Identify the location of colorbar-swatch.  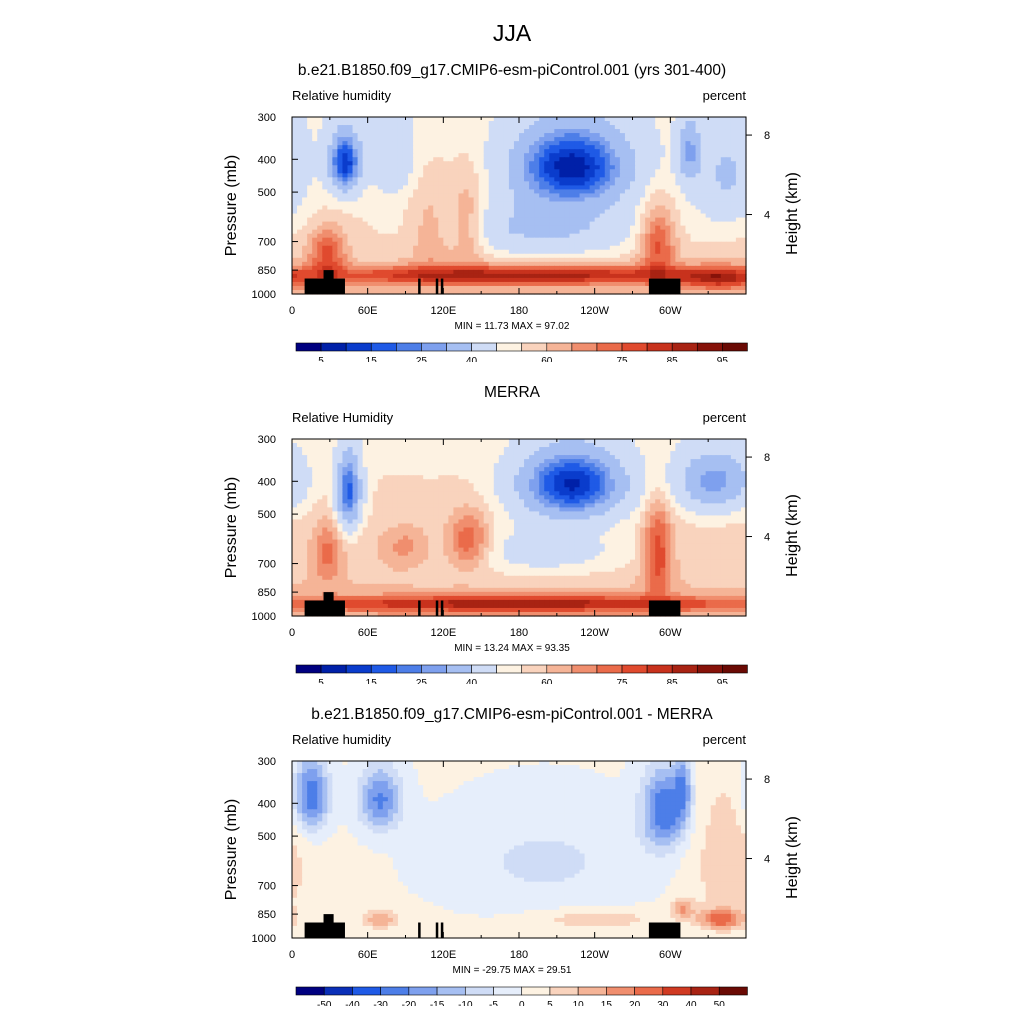
(734, 347).